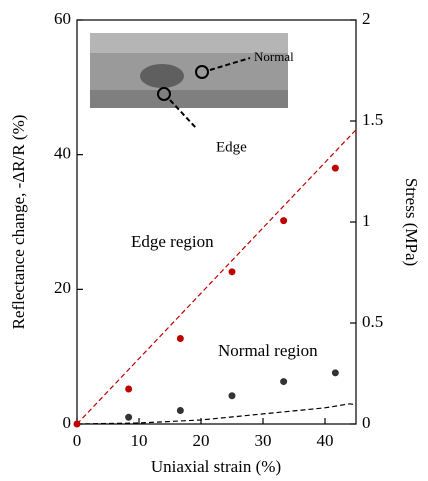  Describe the element at coordinates (366, 422) in the screenshot. I see `y2-tick-label: 0` at that location.